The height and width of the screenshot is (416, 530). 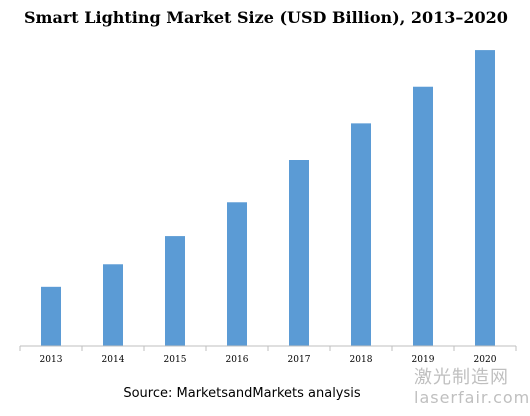 What do you see at coordinates (113, 305) in the screenshot?
I see `bar-2014` at bounding box center [113, 305].